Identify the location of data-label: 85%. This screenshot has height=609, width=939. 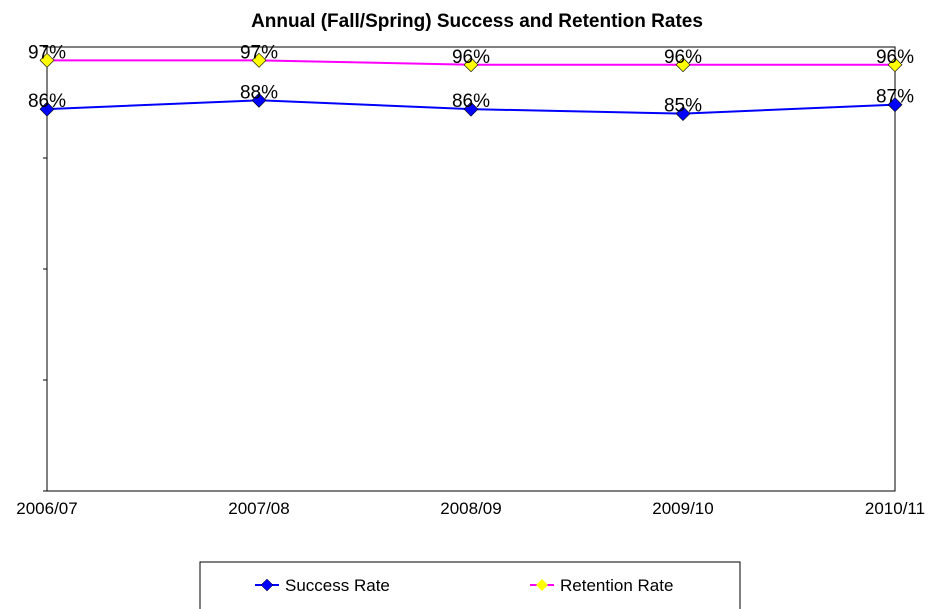
(683, 106).